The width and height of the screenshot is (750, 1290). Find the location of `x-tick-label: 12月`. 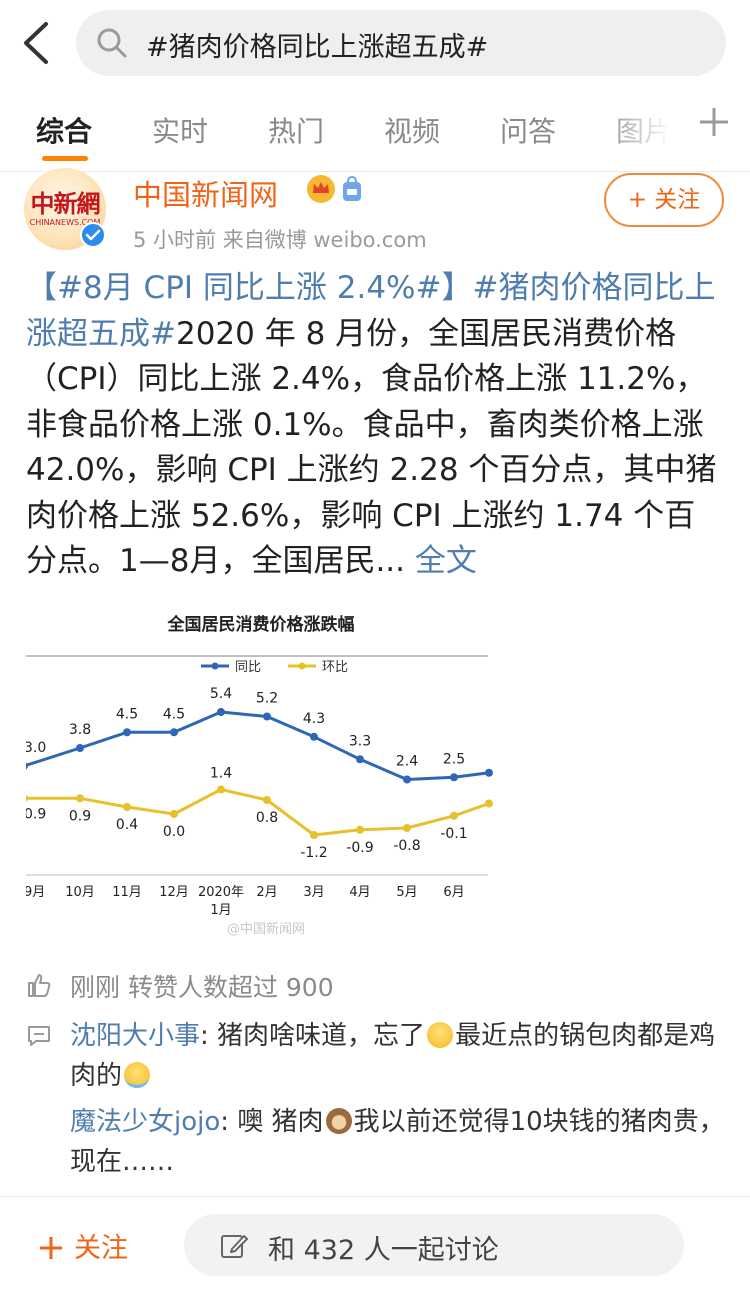

x-tick-label: 12月 is located at coordinates (174, 892).